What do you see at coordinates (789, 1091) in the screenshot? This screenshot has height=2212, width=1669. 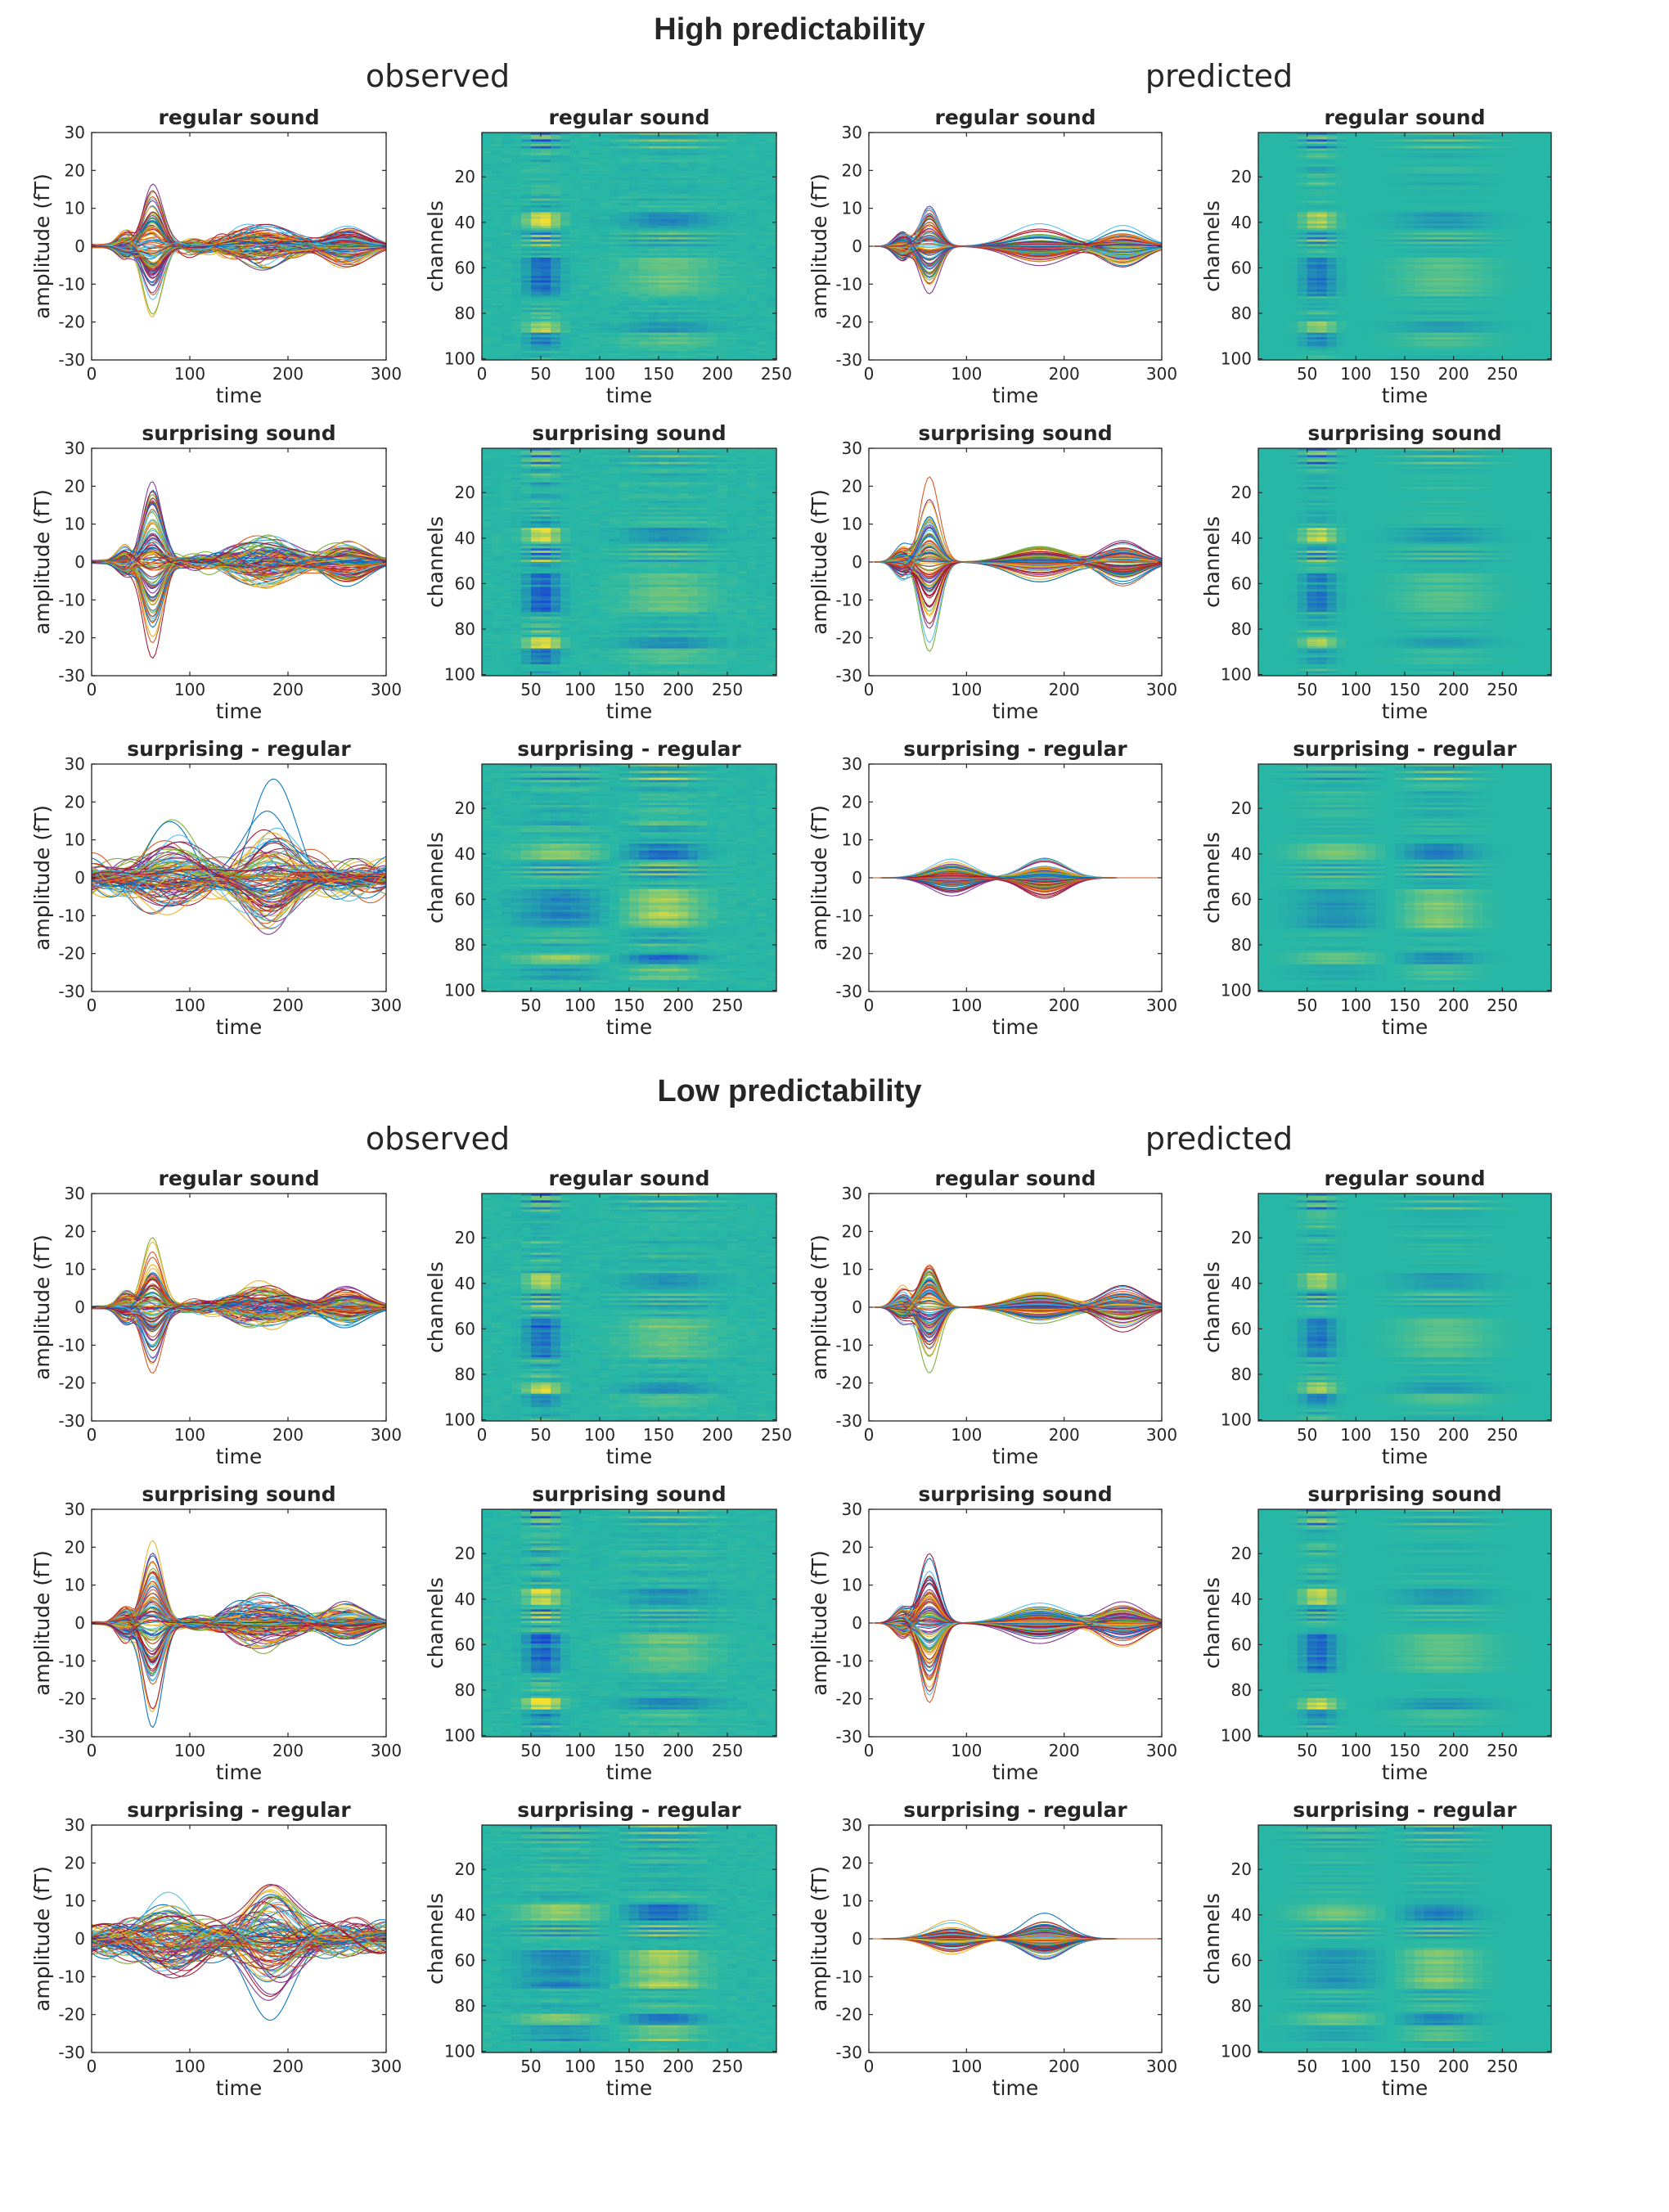 I see `section-title: Low predictability` at bounding box center [789, 1091].